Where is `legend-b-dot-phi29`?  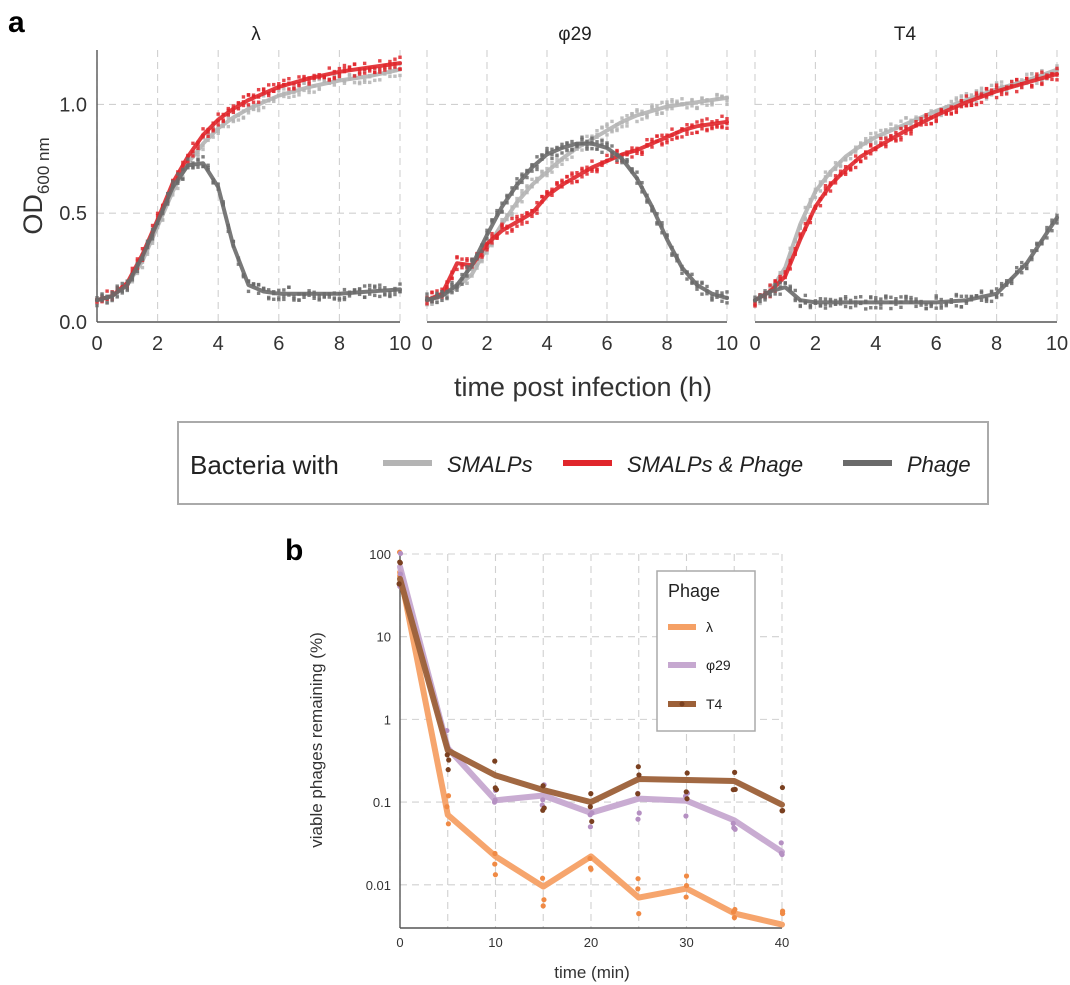 legend-b-dot-phi29 is located at coordinates (682, 665).